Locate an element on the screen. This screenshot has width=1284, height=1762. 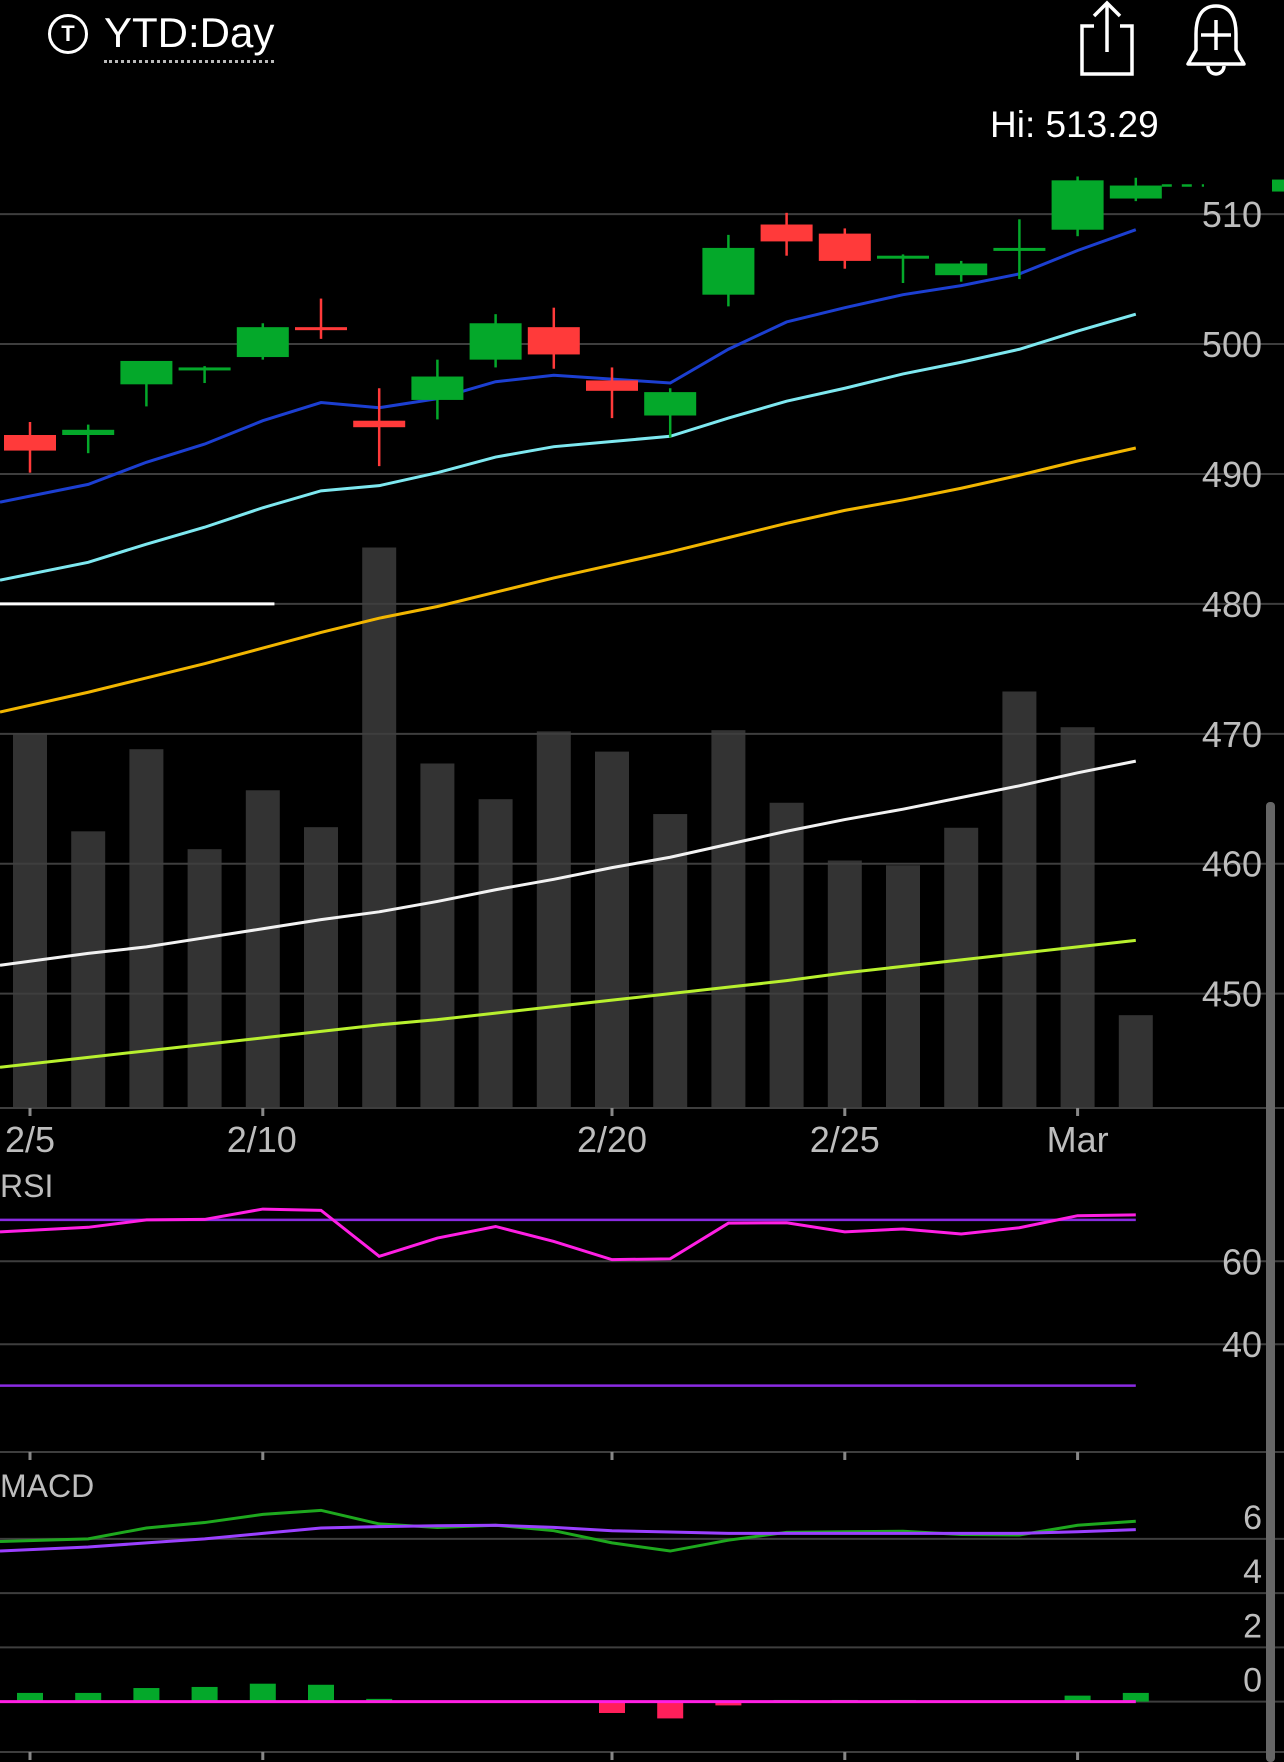
bell-plus-icon is located at coordinates (1216, 40).